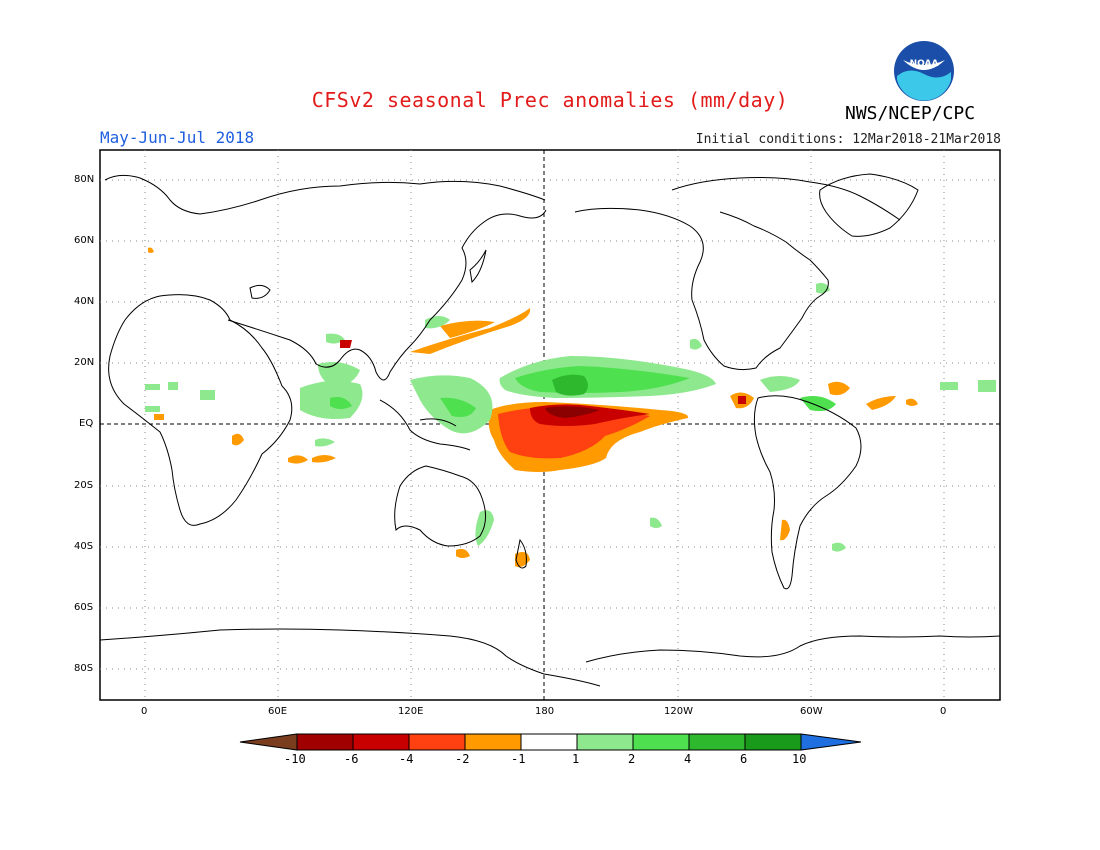 This screenshot has width=1100, height=850. I want to click on colorbar-label: -4, so click(406, 759).